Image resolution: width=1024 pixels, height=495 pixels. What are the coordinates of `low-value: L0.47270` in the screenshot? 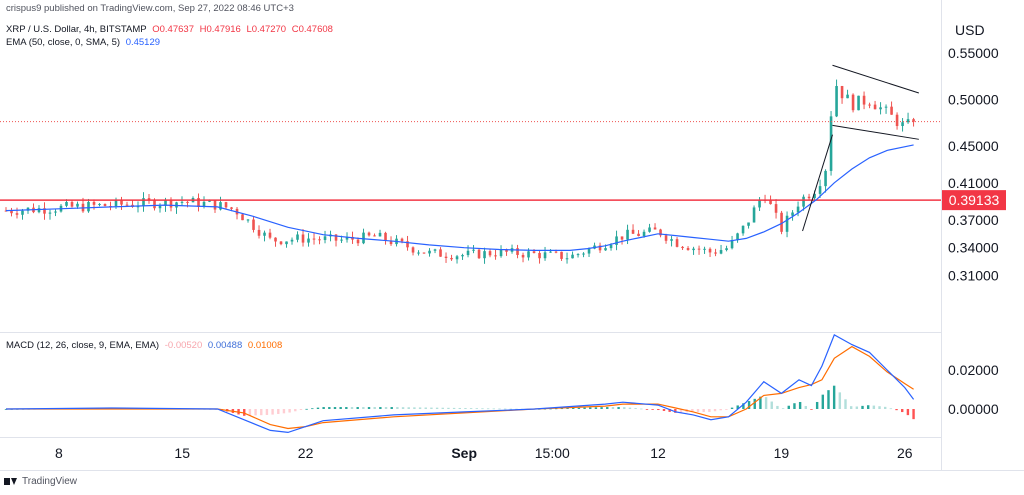 It's located at (266, 29).